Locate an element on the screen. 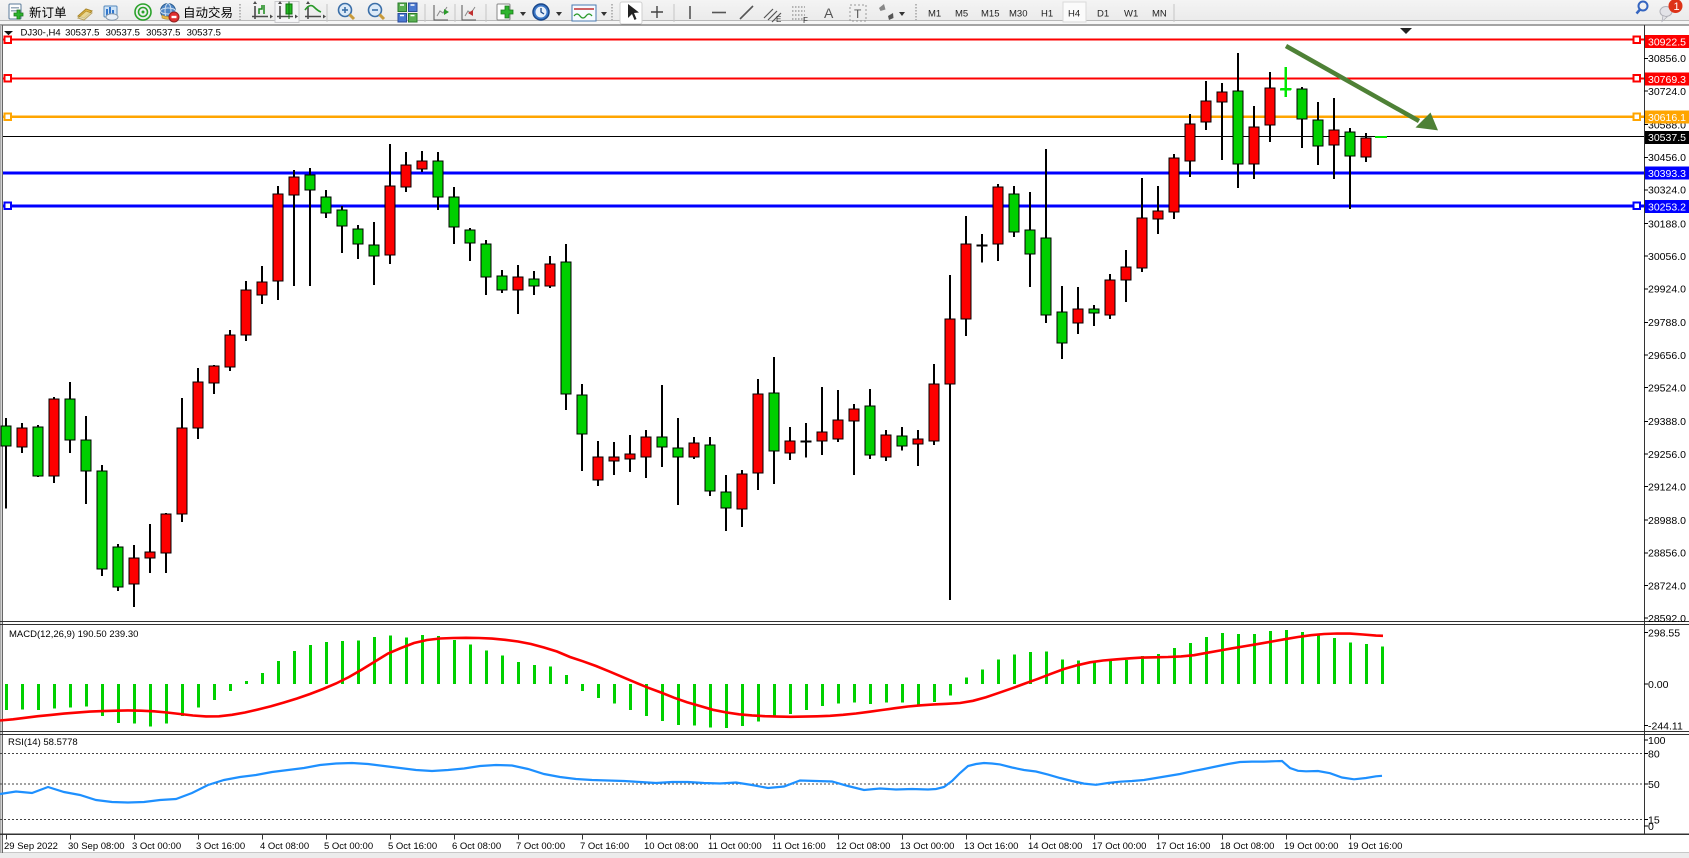 The image size is (1689, 858). svg-text: M1 is located at coordinates (934, 14).